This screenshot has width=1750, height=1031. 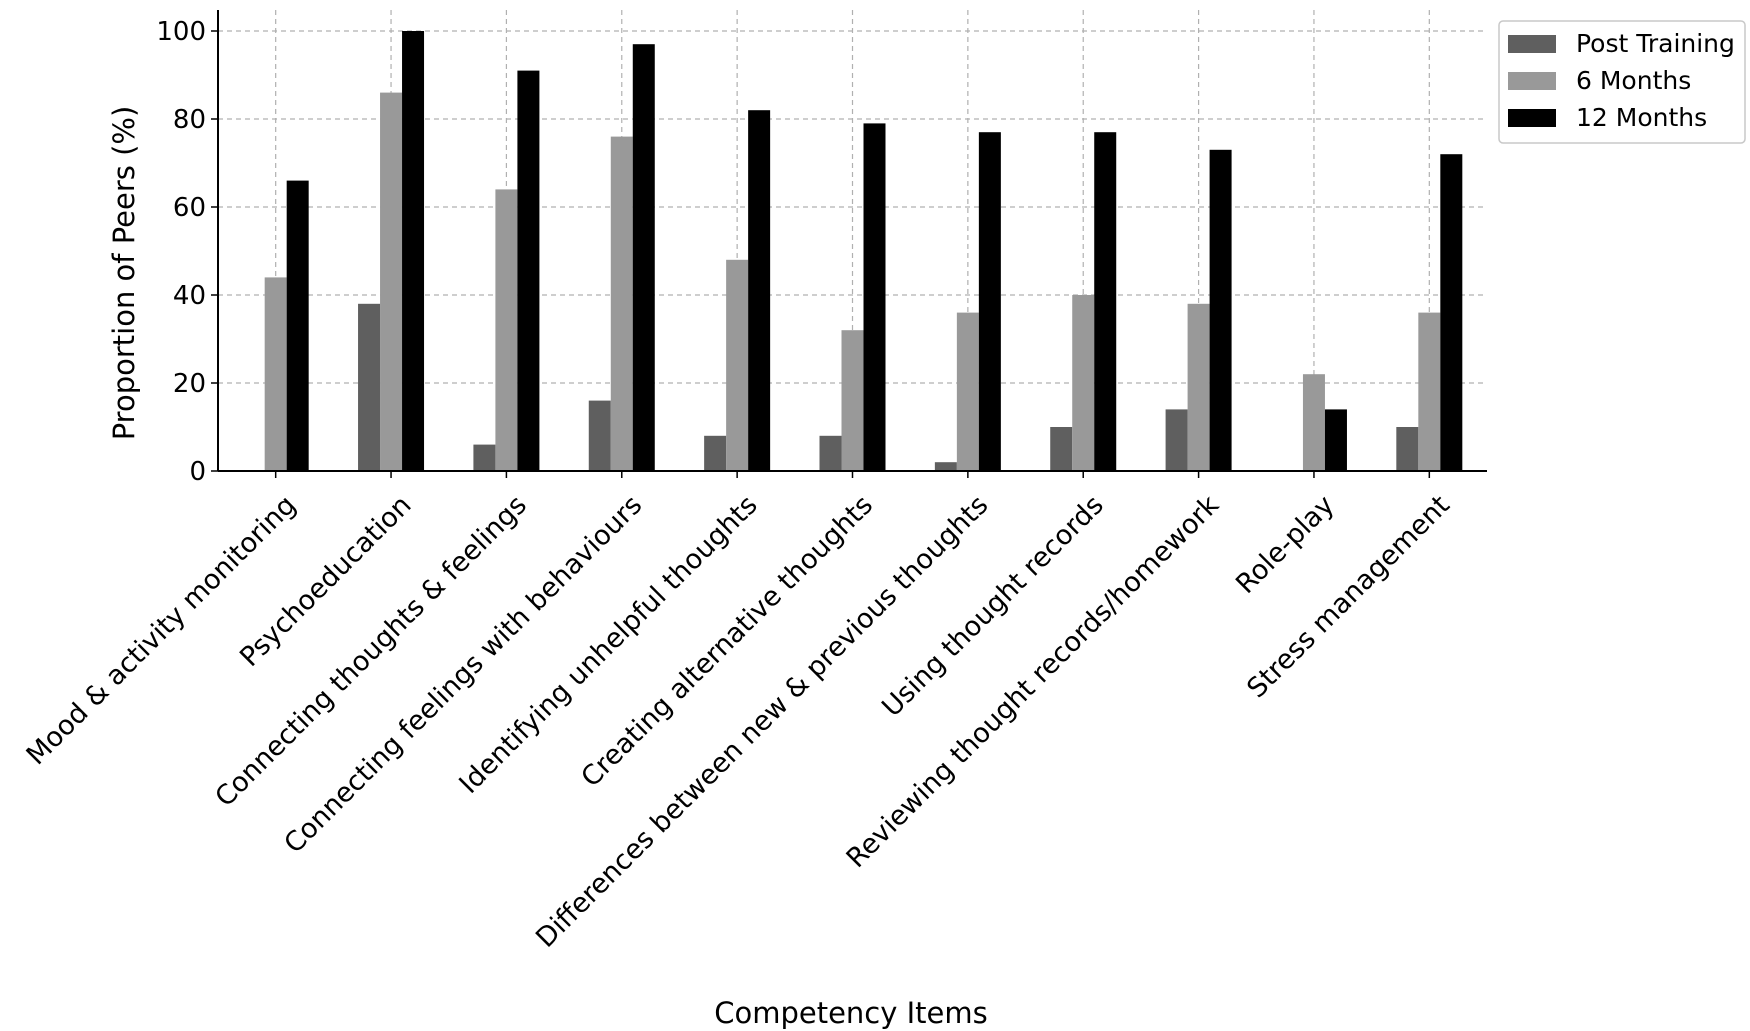 I want to click on y-axis-title: Proportion of Peers (%), so click(x=124, y=273).